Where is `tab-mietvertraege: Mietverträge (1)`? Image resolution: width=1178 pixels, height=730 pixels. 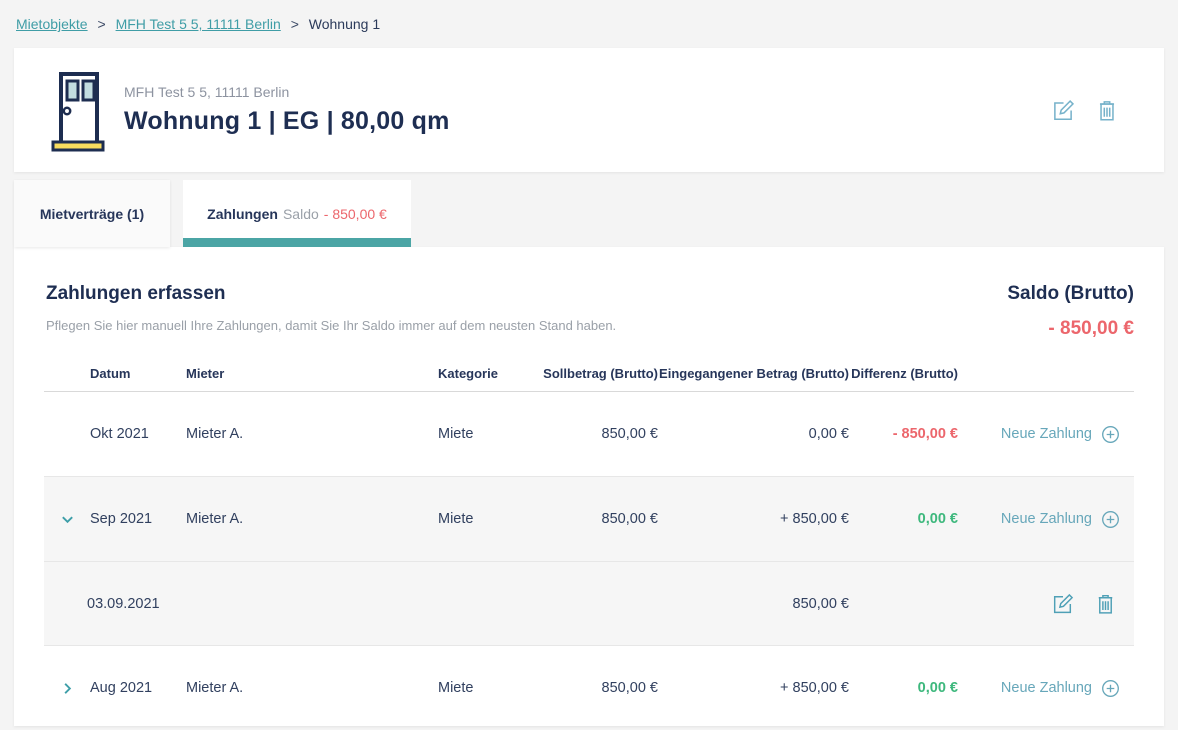 tab-mietvertraege: Mietverträge (1) is located at coordinates (92, 213).